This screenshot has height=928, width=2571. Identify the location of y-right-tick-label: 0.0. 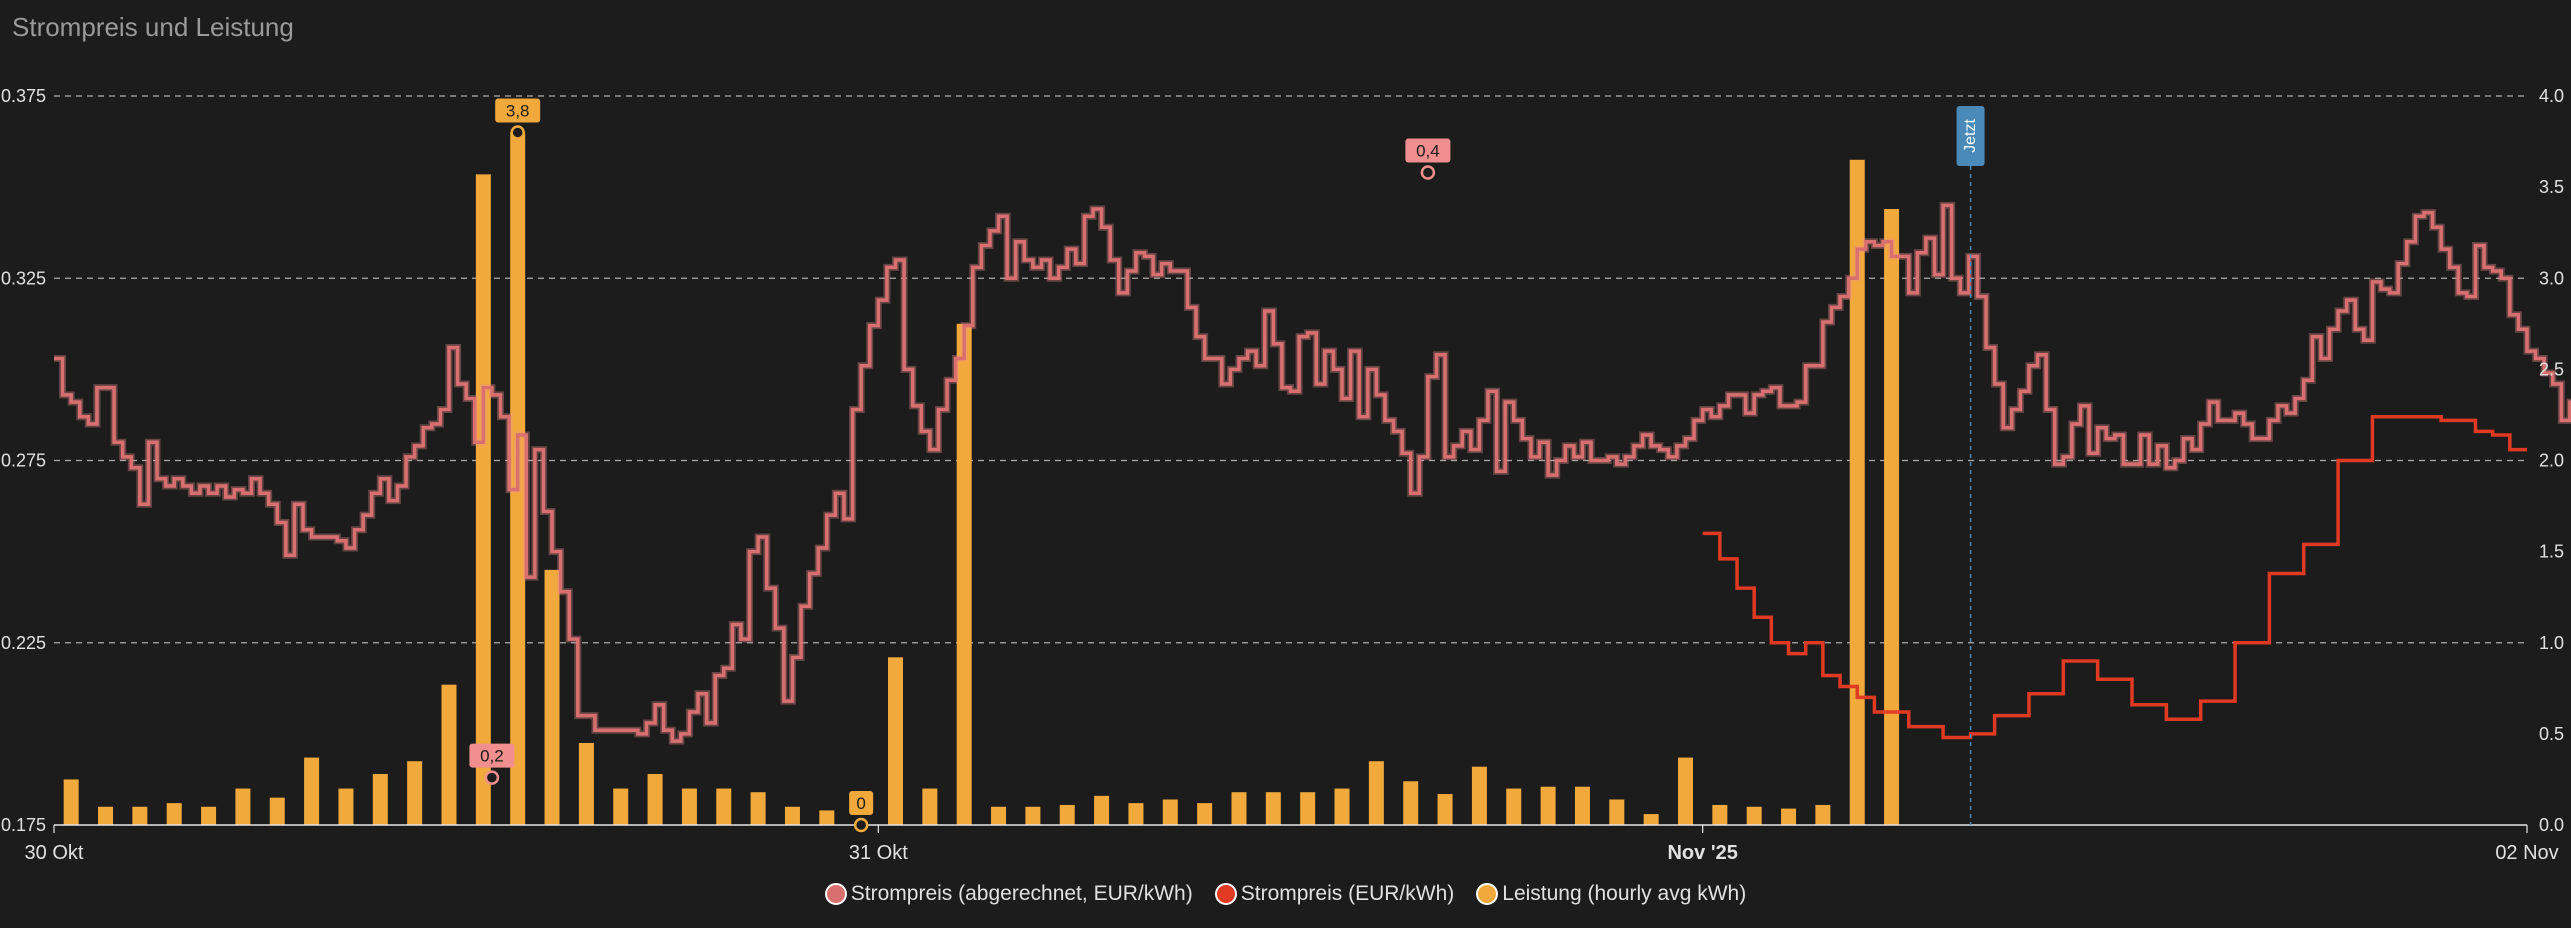
(2551, 825).